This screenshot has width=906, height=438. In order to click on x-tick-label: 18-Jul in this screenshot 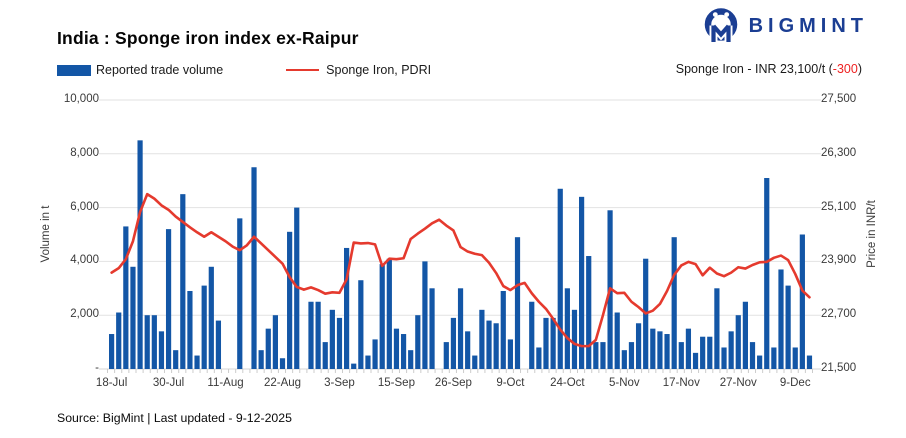, I will do `click(111, 383)`.